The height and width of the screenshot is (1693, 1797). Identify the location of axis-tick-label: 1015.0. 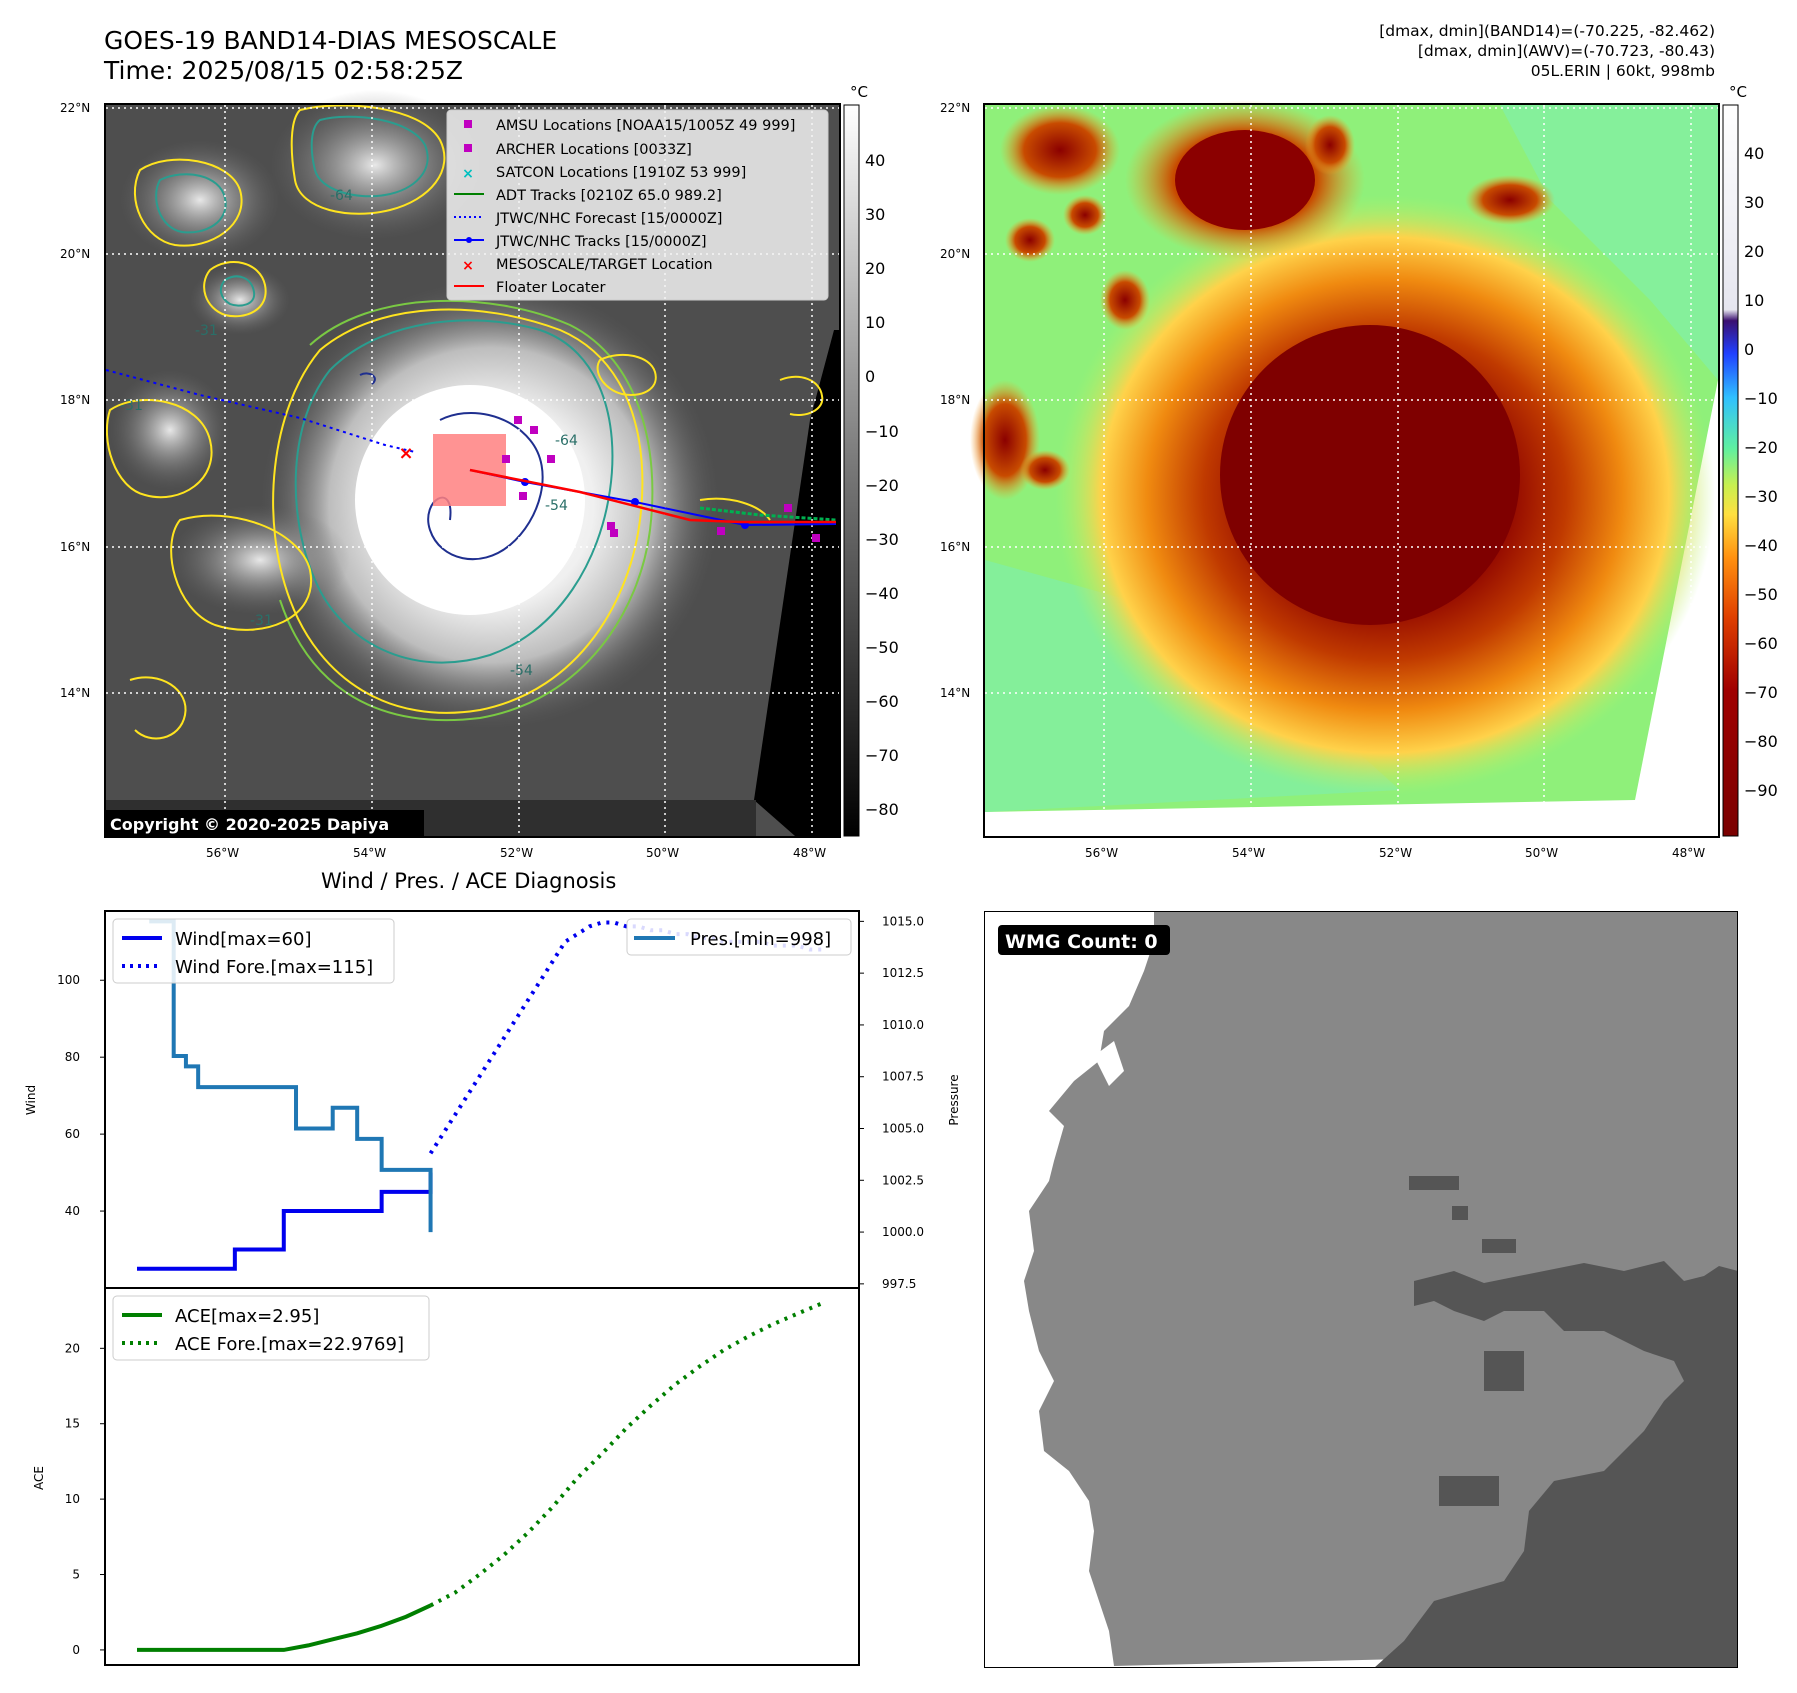
(903, 921).